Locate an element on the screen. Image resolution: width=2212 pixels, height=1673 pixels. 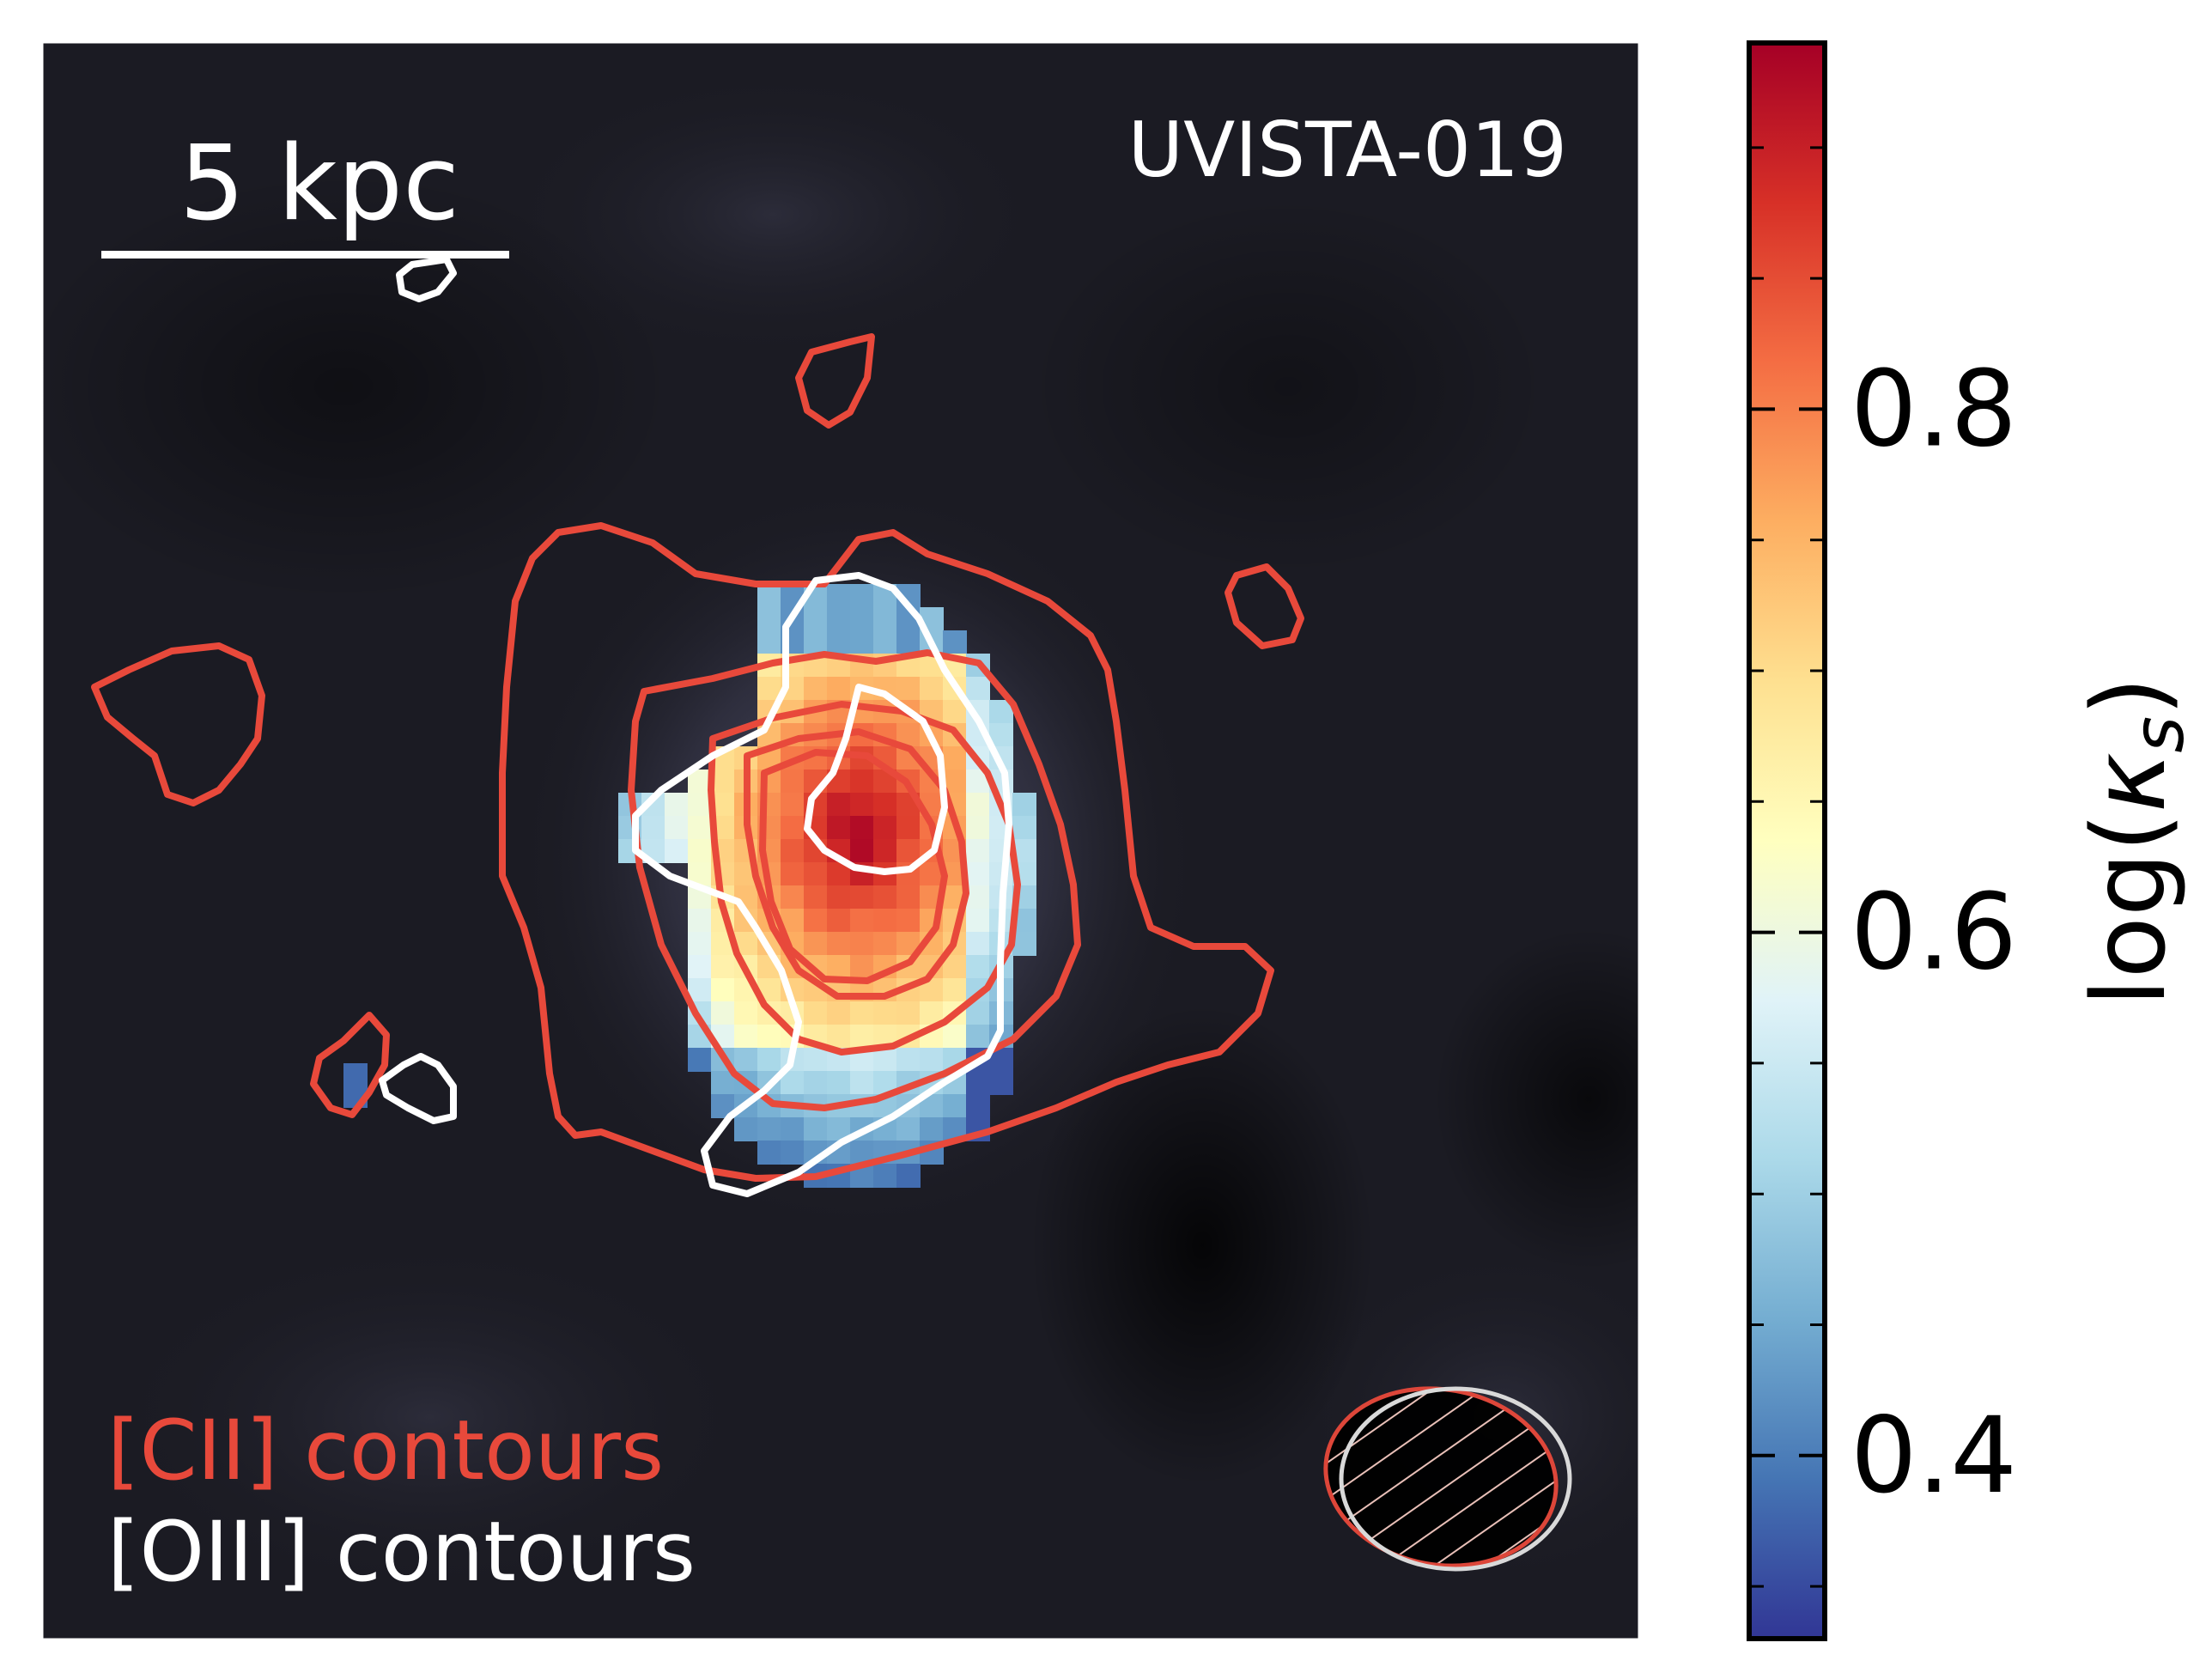
colorbar-tick-label: 0.6 is located at coordinates (1934, 933).